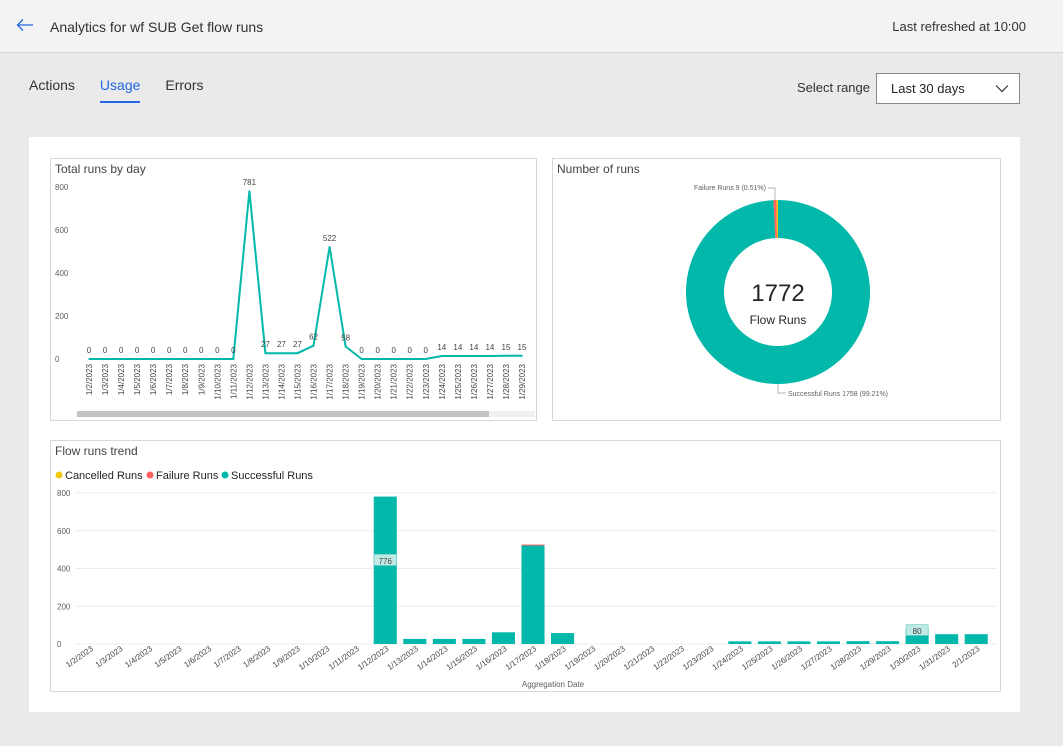 Image resolution: width=1063 pixels, height=746 pixels. I want to click on tab-usage: Usage, so click(120, 90).